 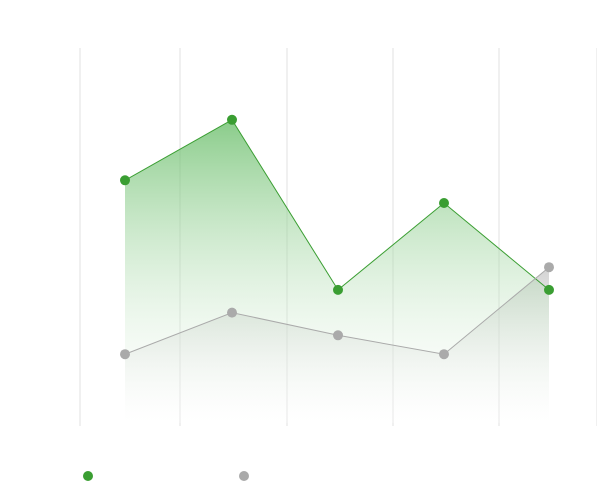 What do you see at coordinates (166, 476) in the screenshot?
I see `legend` at bounding box center [166, 476].